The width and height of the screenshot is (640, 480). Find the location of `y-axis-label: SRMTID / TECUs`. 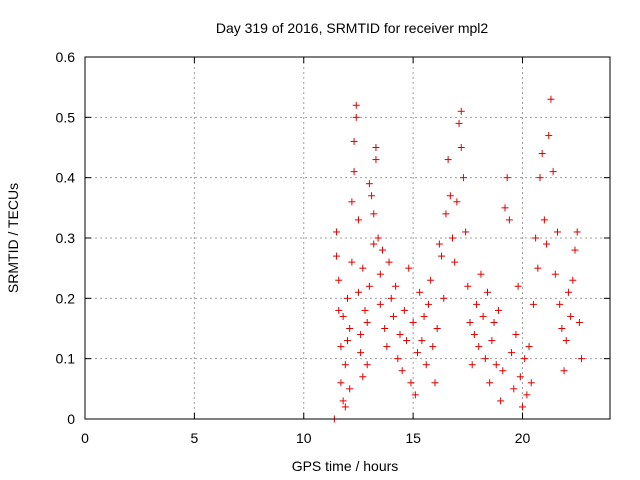

y-axis-label: SRMTID / TECUs is located at coordinates (13, 238).